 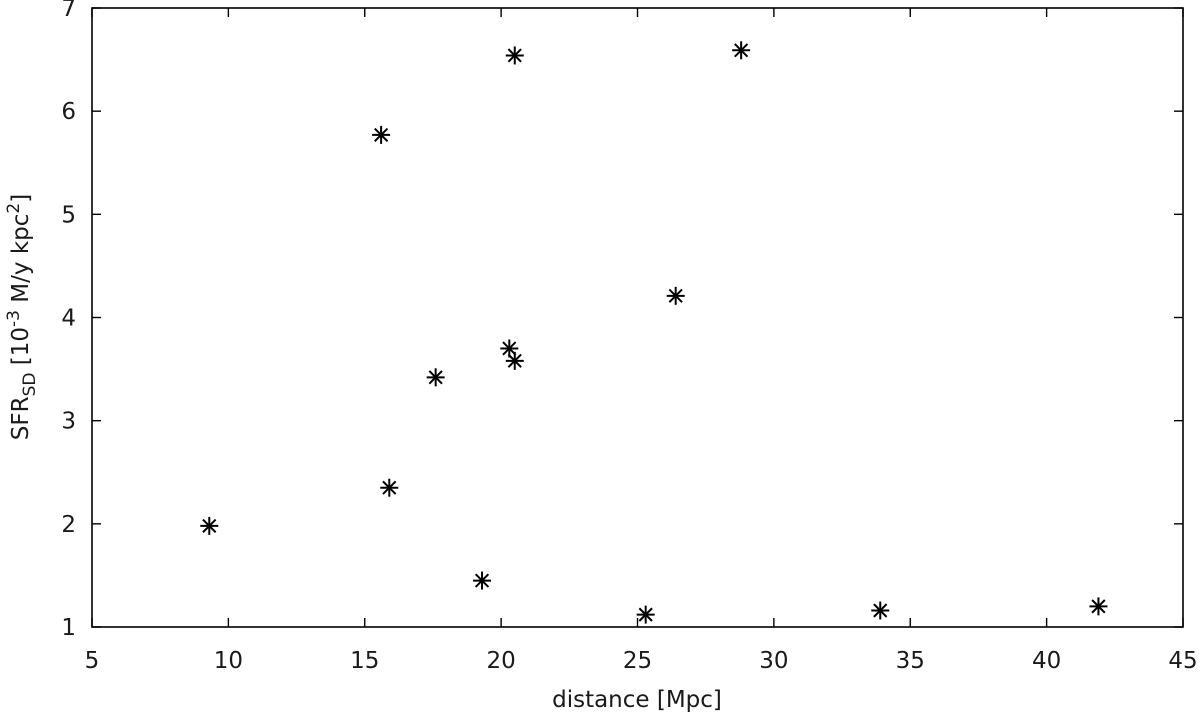 What do you see at coordinates (1046, 661) in the screenshot?
I see `x-tick-label: 40` at bounding box center [1046, 661].